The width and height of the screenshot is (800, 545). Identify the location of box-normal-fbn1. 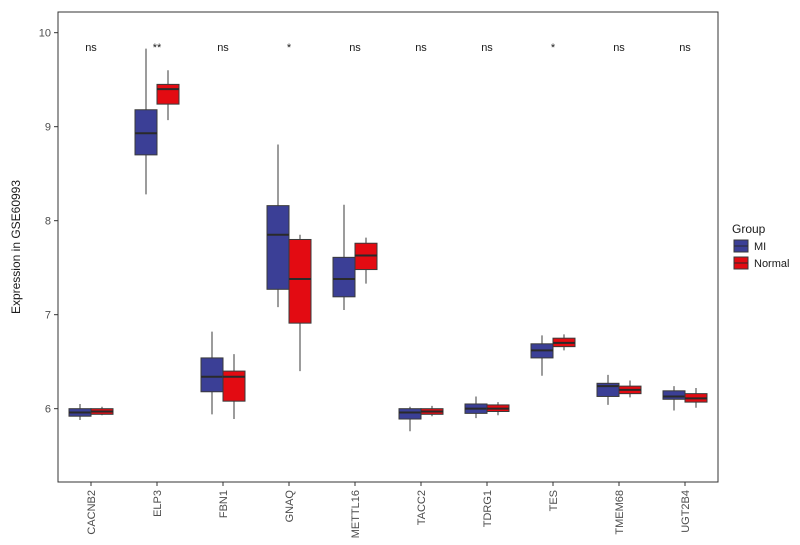
(234, 387).